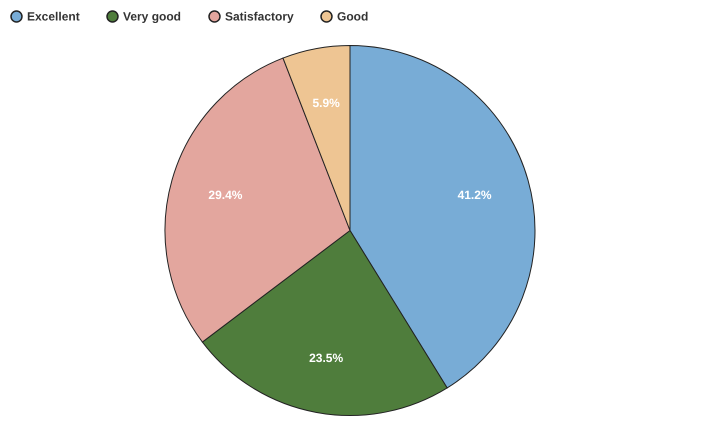 This screenshot has height=448, width=720. I want to click on data-label: 29.4%, so click(225, 195).